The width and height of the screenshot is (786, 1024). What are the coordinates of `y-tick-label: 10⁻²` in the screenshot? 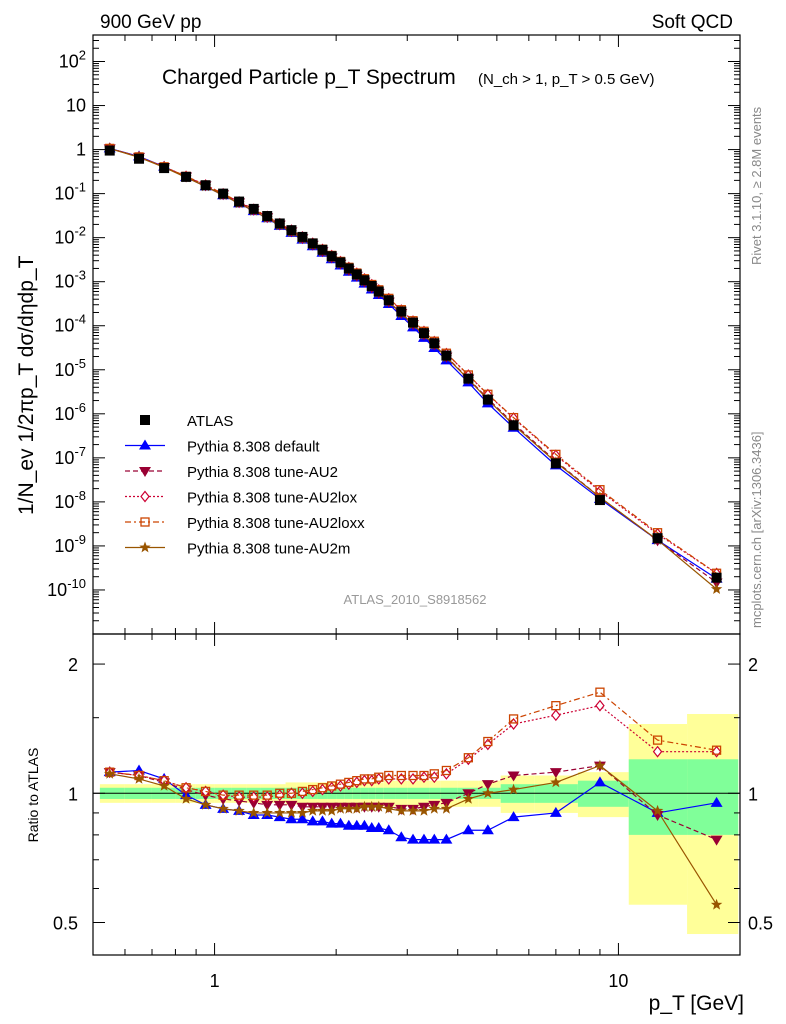 It's located at (70, 236).